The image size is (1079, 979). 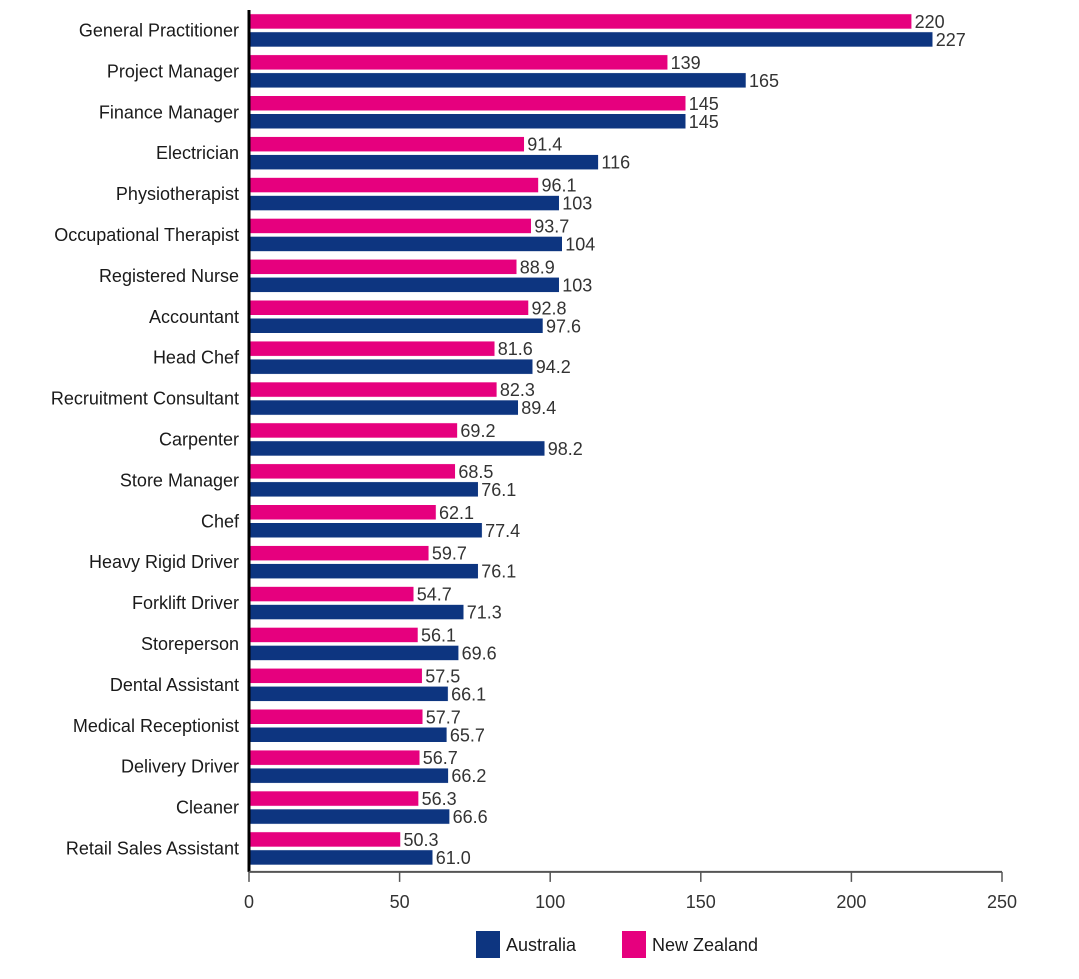 What do you see at coordinates (169, 276) in the screenshot?
I see `category-label: Registered Nurse` at bounding box center [169, 276].